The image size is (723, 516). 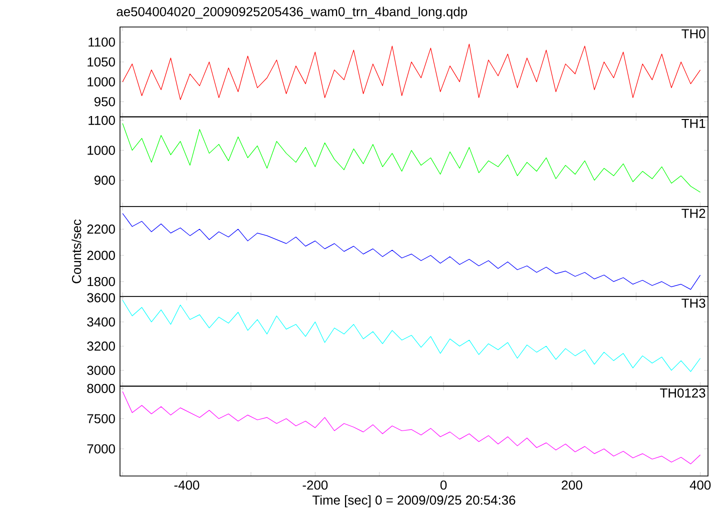 I want to click on y-tick-label: 950, so click(x=104, y=101).